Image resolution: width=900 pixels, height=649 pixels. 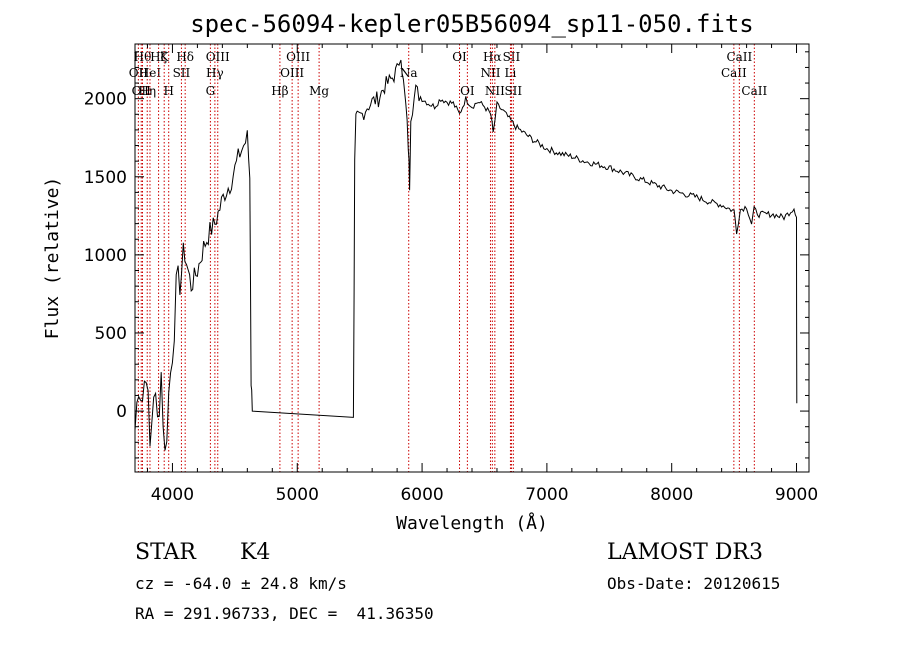 I want to click on x-tick-label-0: 4000, so click(x=172, y=495).